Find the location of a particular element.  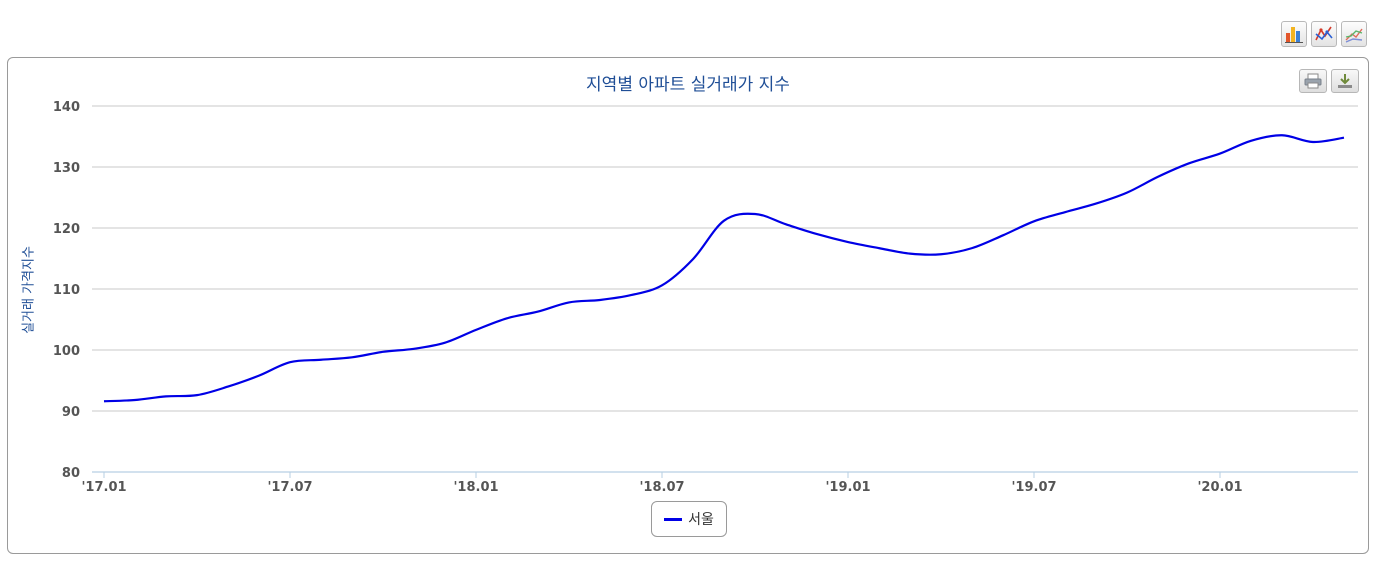

bar-chart-button is located at coordinates (1294, 34).